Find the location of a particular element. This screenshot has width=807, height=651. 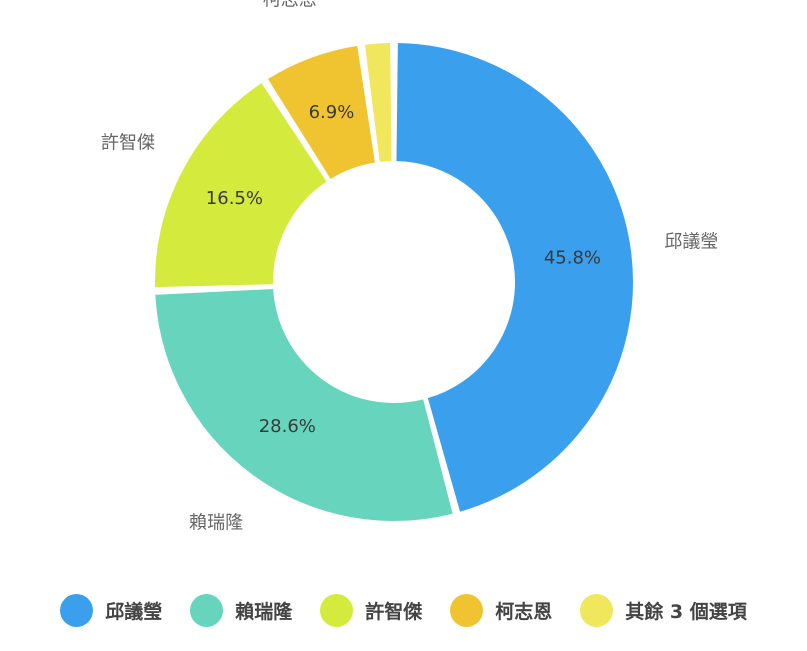

outer-label-lai: 賴瑞隆 is located at coordinates (216, 523).